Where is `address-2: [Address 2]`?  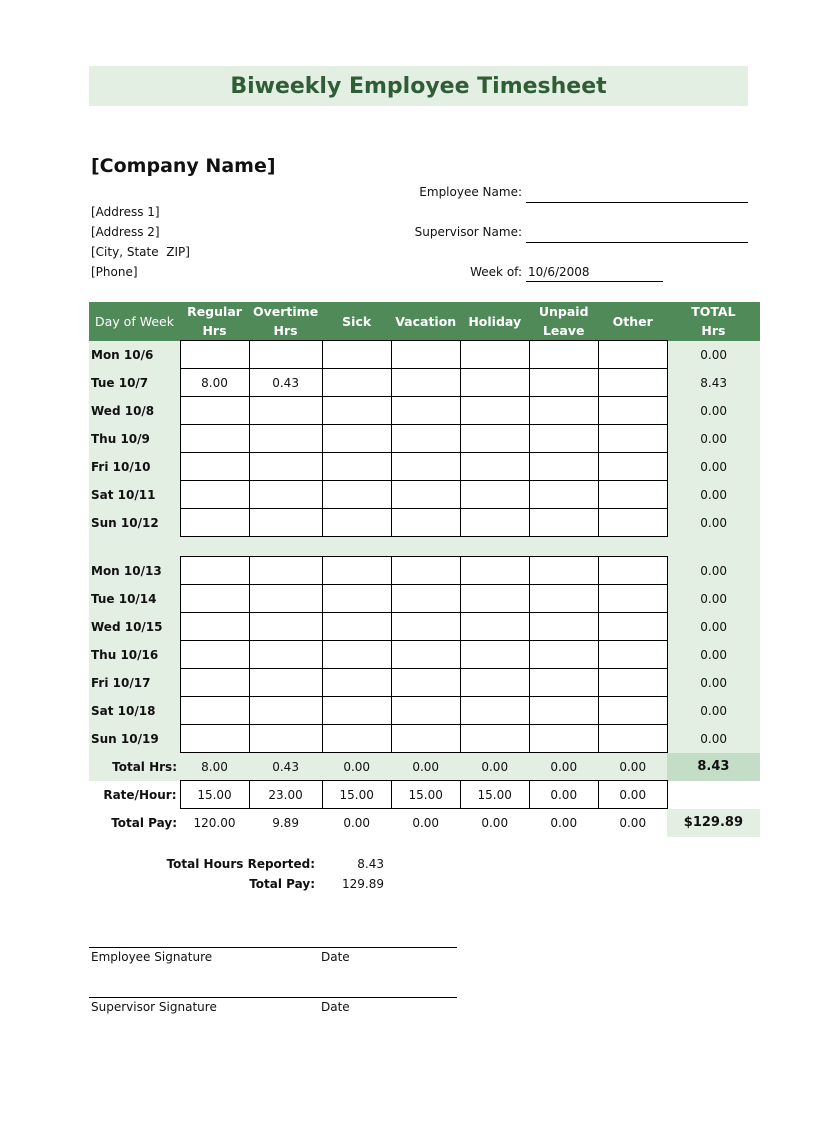
address-2: [Address 2] is located at coordinates (125, 232).